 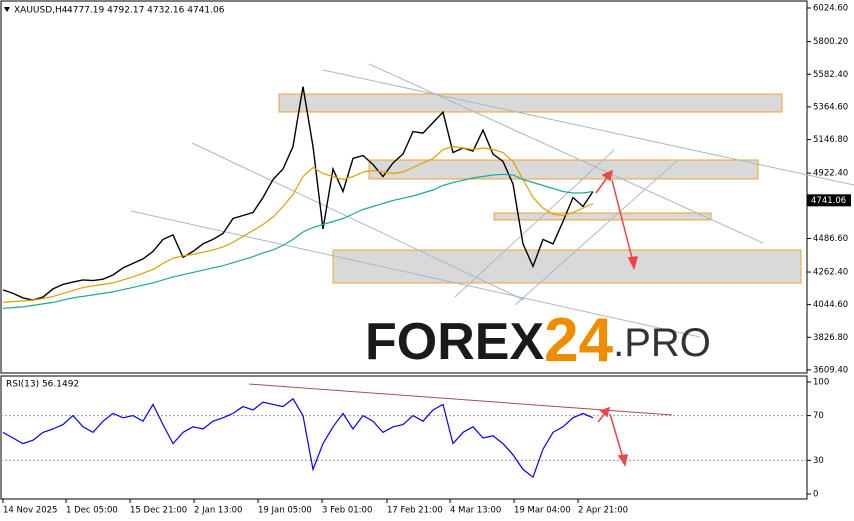 What do you see at coordinates (218, 511) in the screenshot?
I see `x-tick-label: 2 Jan 13:00` at bounding box center [218, 511].